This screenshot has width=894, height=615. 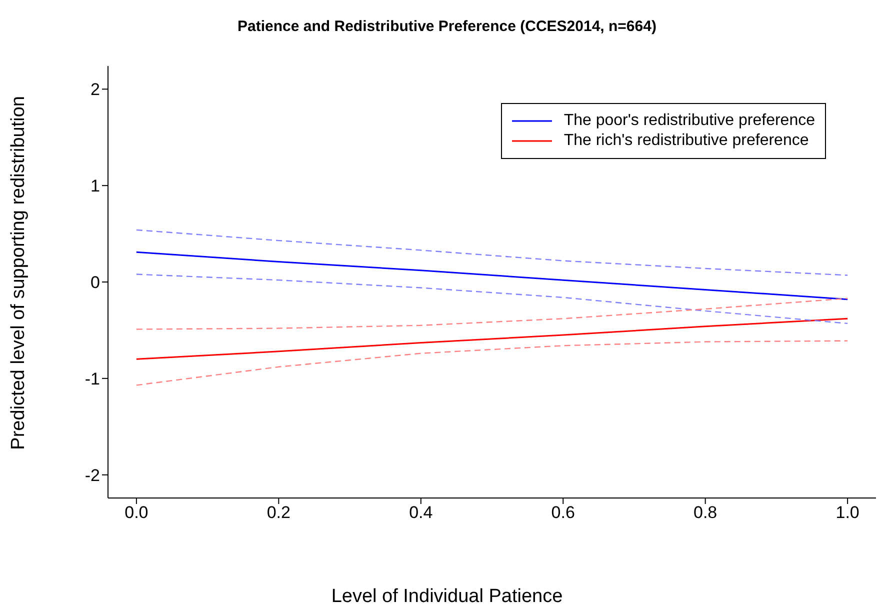 What do you see at coordinates (447, 26) in the screenshot?
I see `chart-title: Patience and Redistributive Preference (CCES2014, n=664)` at bounding box center [447, 26].